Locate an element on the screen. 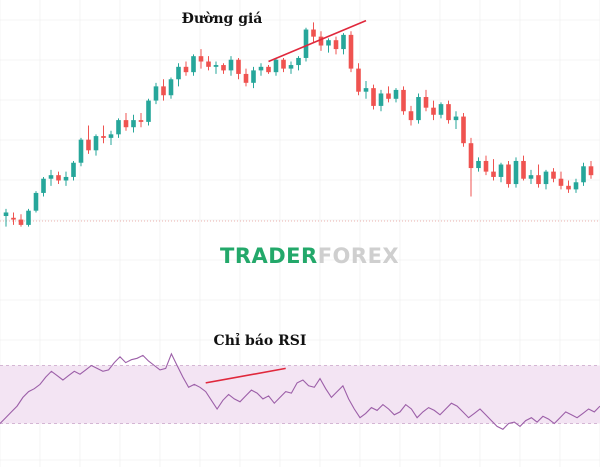 The width and height of the screenshot is (600, 467). watermark-trader: TRADER is located at coordinates (269, 256).